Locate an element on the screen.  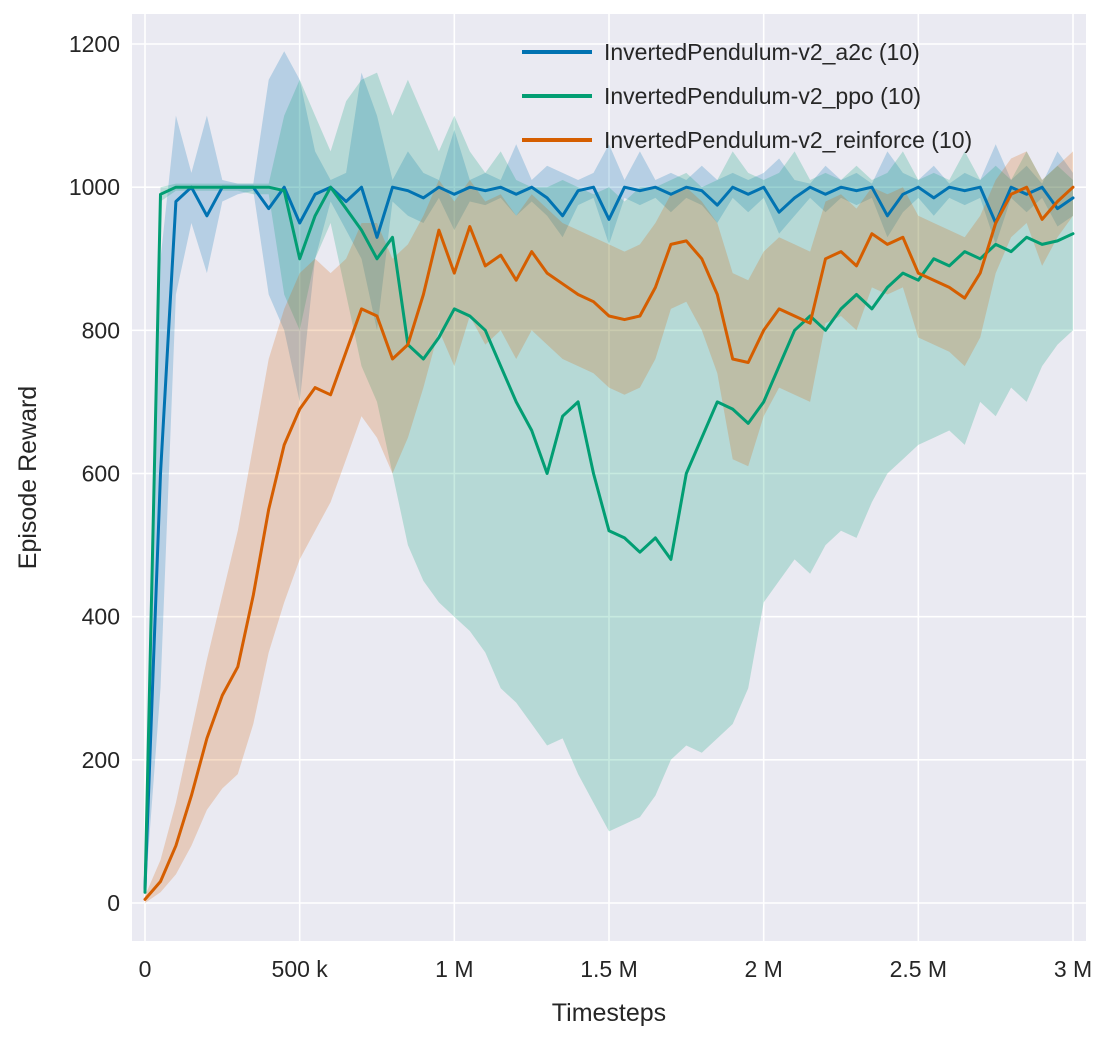
x-tick-label: 2 M is located at coordinates (763, 969).